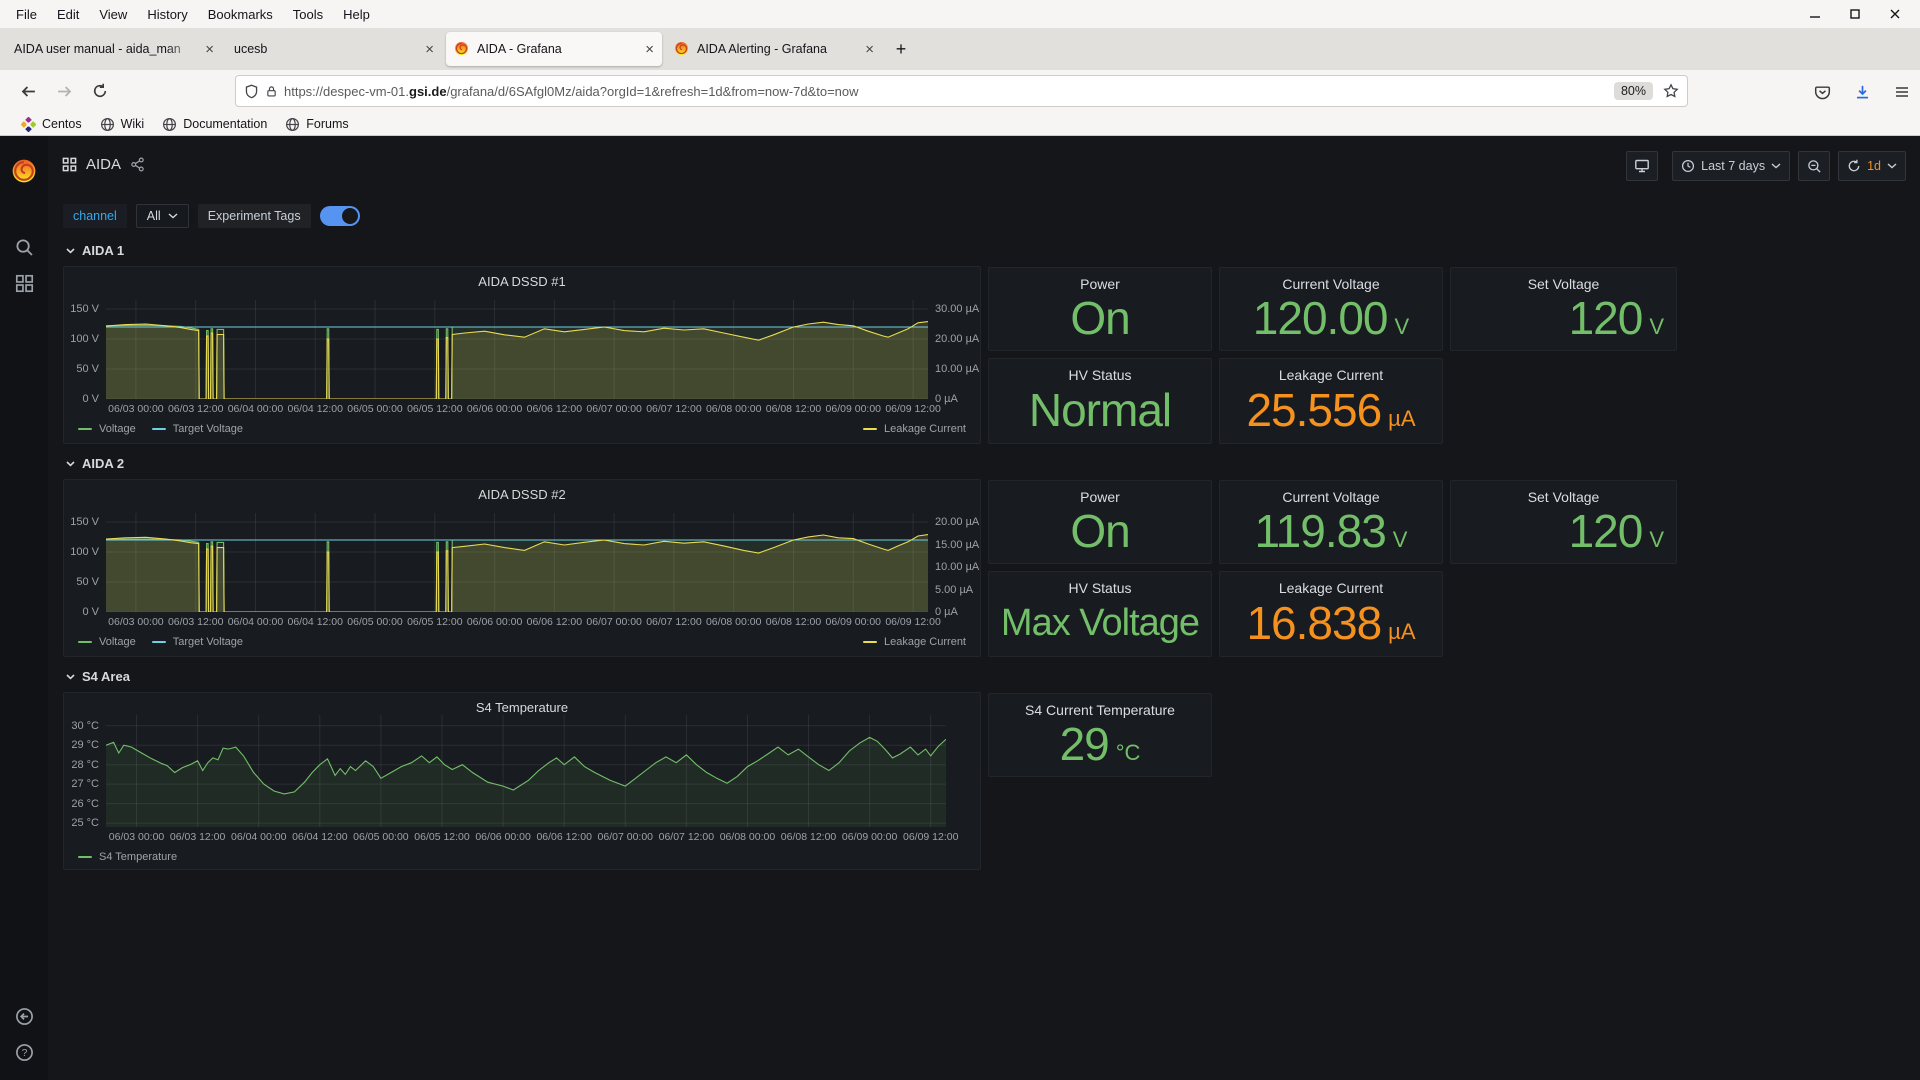  Describe the element at coordinates (24, 1016) in the screenshot. I see `exit-icon` at that location.